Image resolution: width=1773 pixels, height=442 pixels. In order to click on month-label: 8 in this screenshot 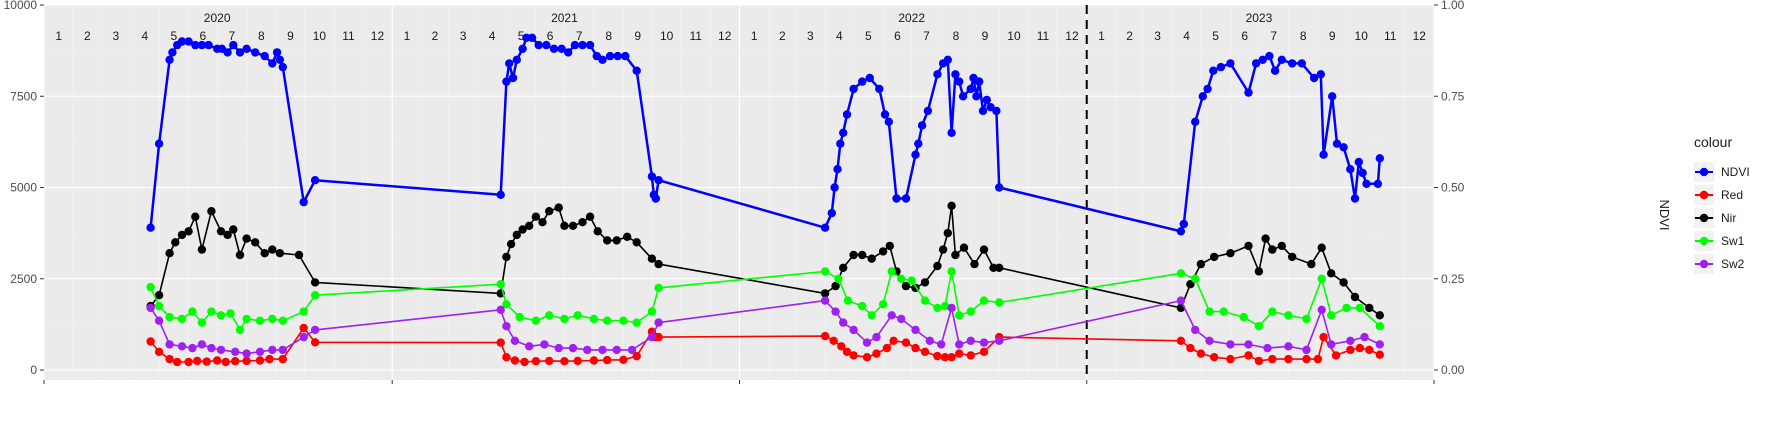, I will do `click(1303, 36)`.